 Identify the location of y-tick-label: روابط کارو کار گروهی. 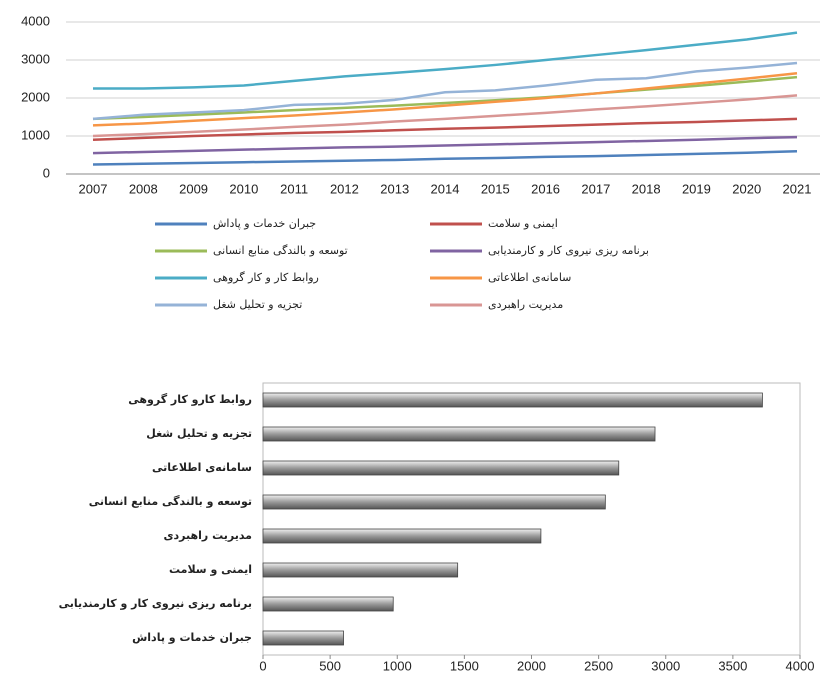
(190, 399).